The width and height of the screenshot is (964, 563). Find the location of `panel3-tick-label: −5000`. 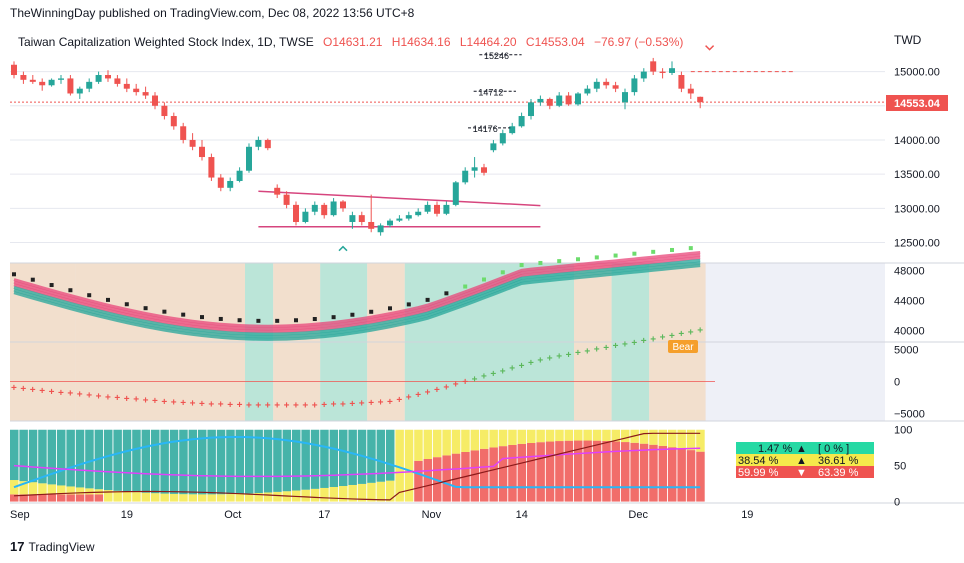

panel3-tick-label: −5000 is located at coordinates (909, 414).